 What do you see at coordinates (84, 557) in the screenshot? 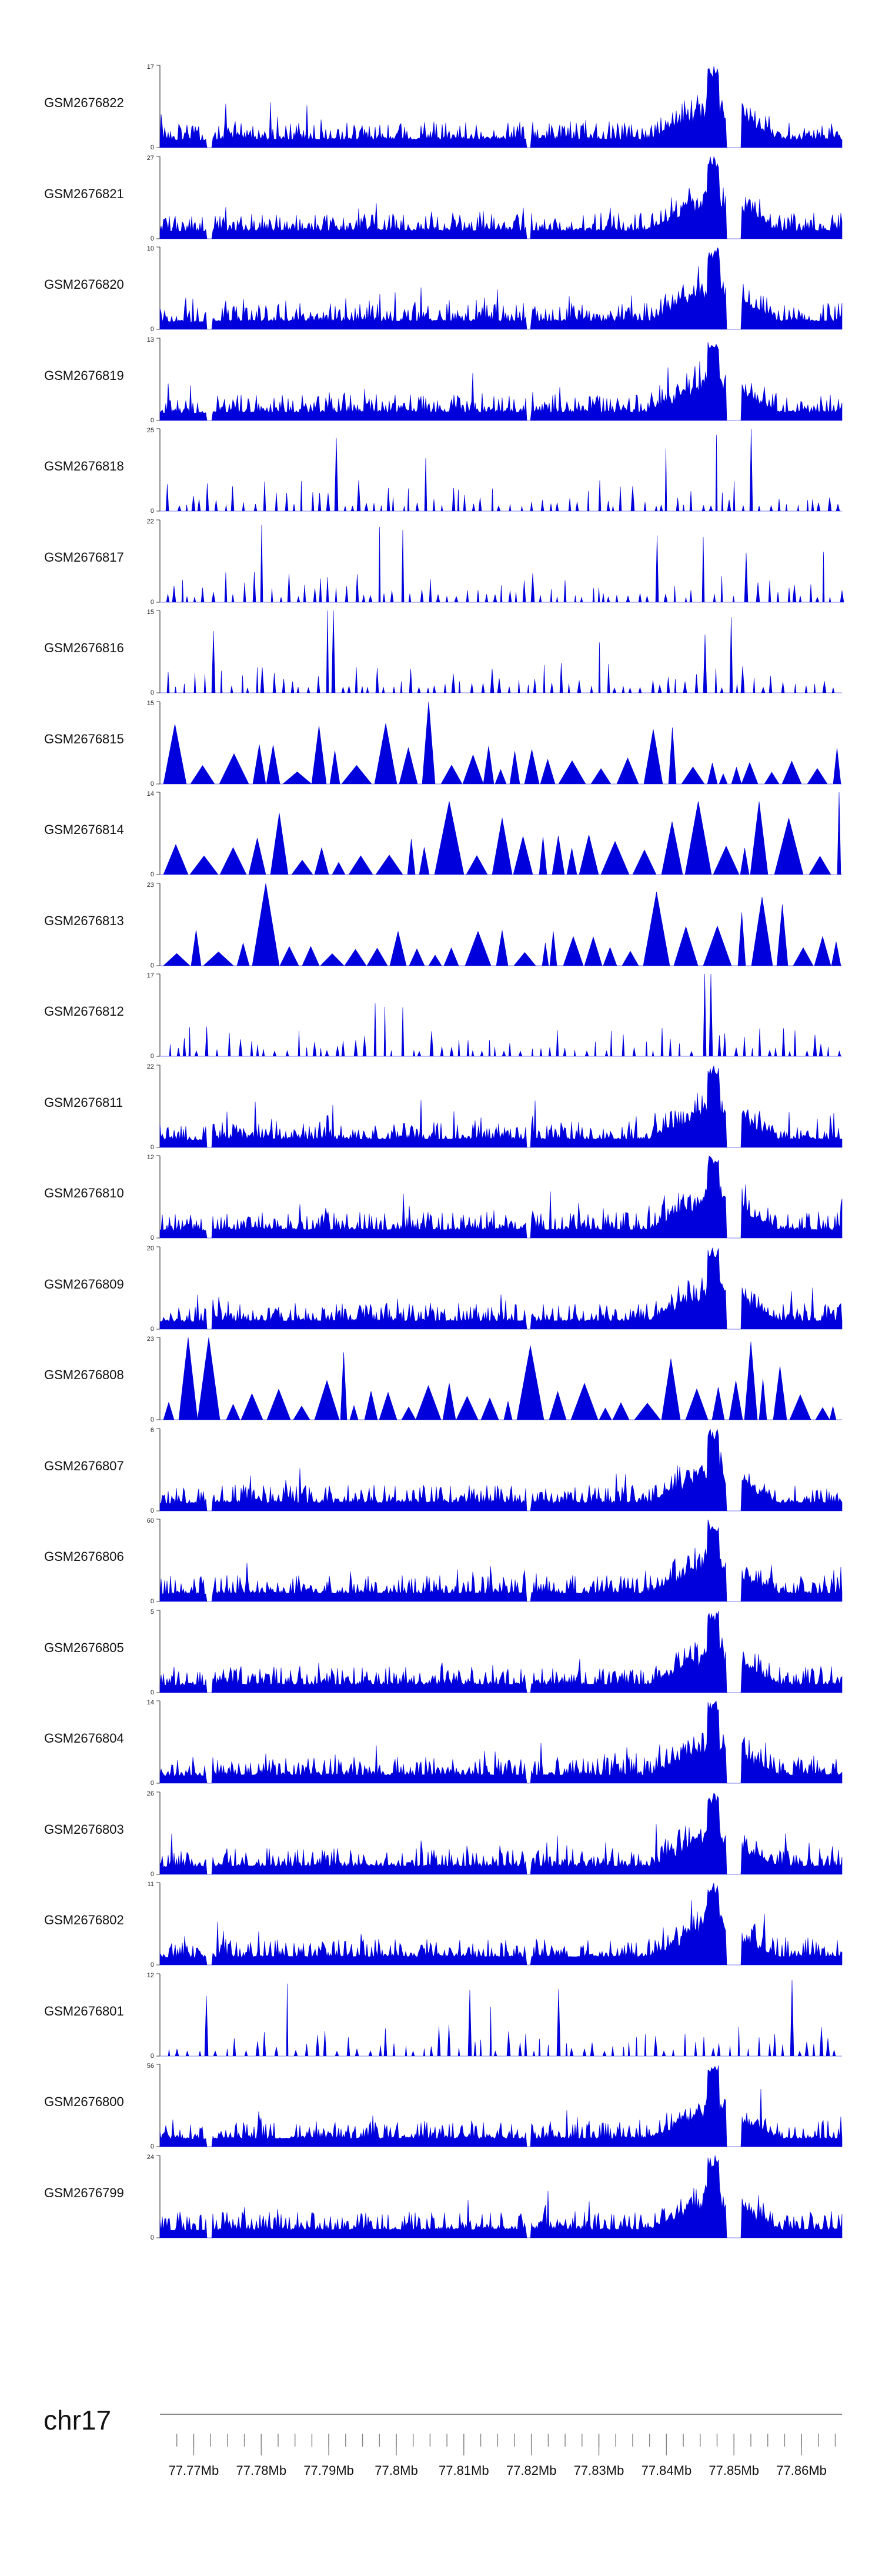
I see `track-label: GSM2676817` at bounding box center [84, 557].